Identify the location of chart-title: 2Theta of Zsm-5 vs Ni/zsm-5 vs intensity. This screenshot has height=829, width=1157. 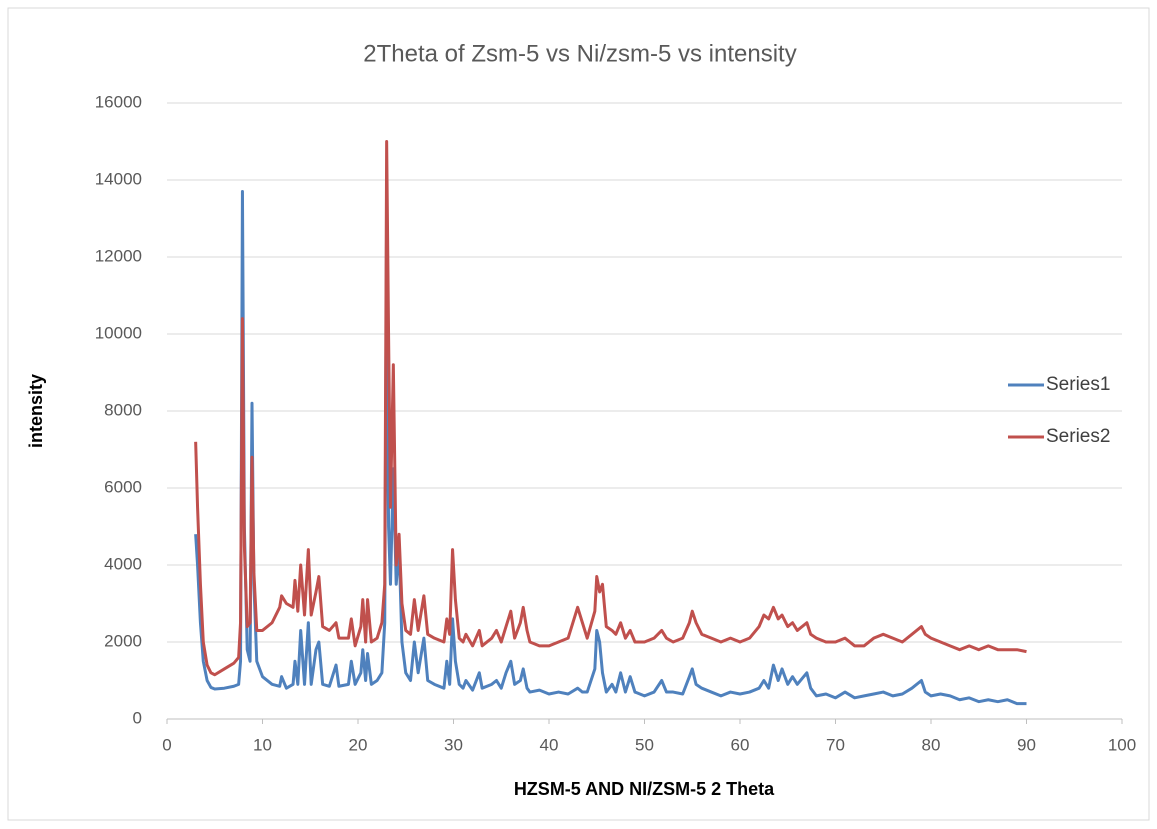
(579, 53).